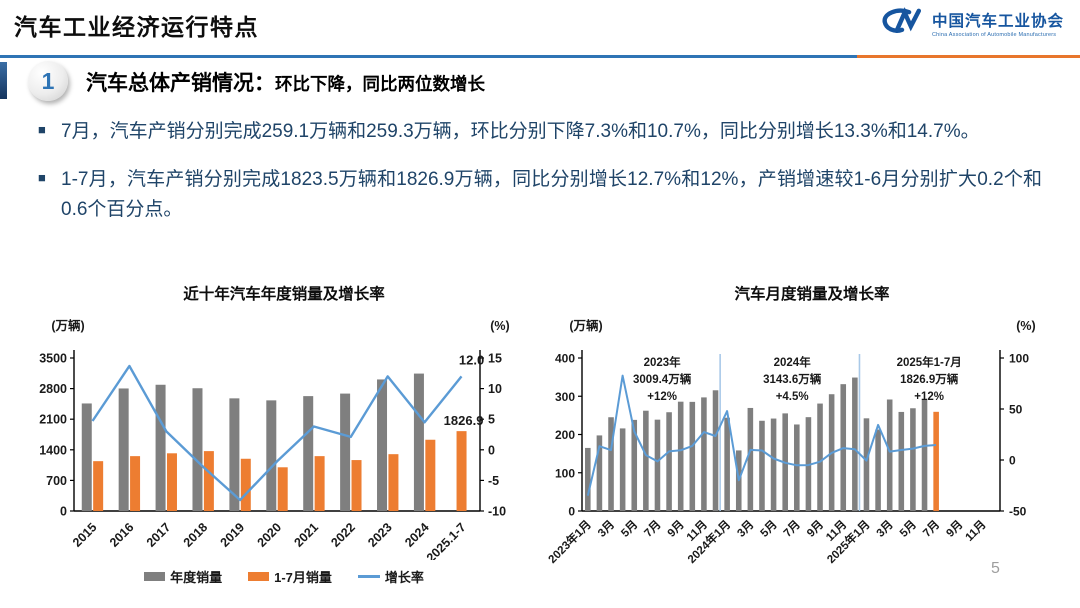 Image resolution: width=1080 pixels, height=608 pixels. Describe the element at coordinates (306, 535) in the screenshot. I see `x-tick-label: 2021` at that location.